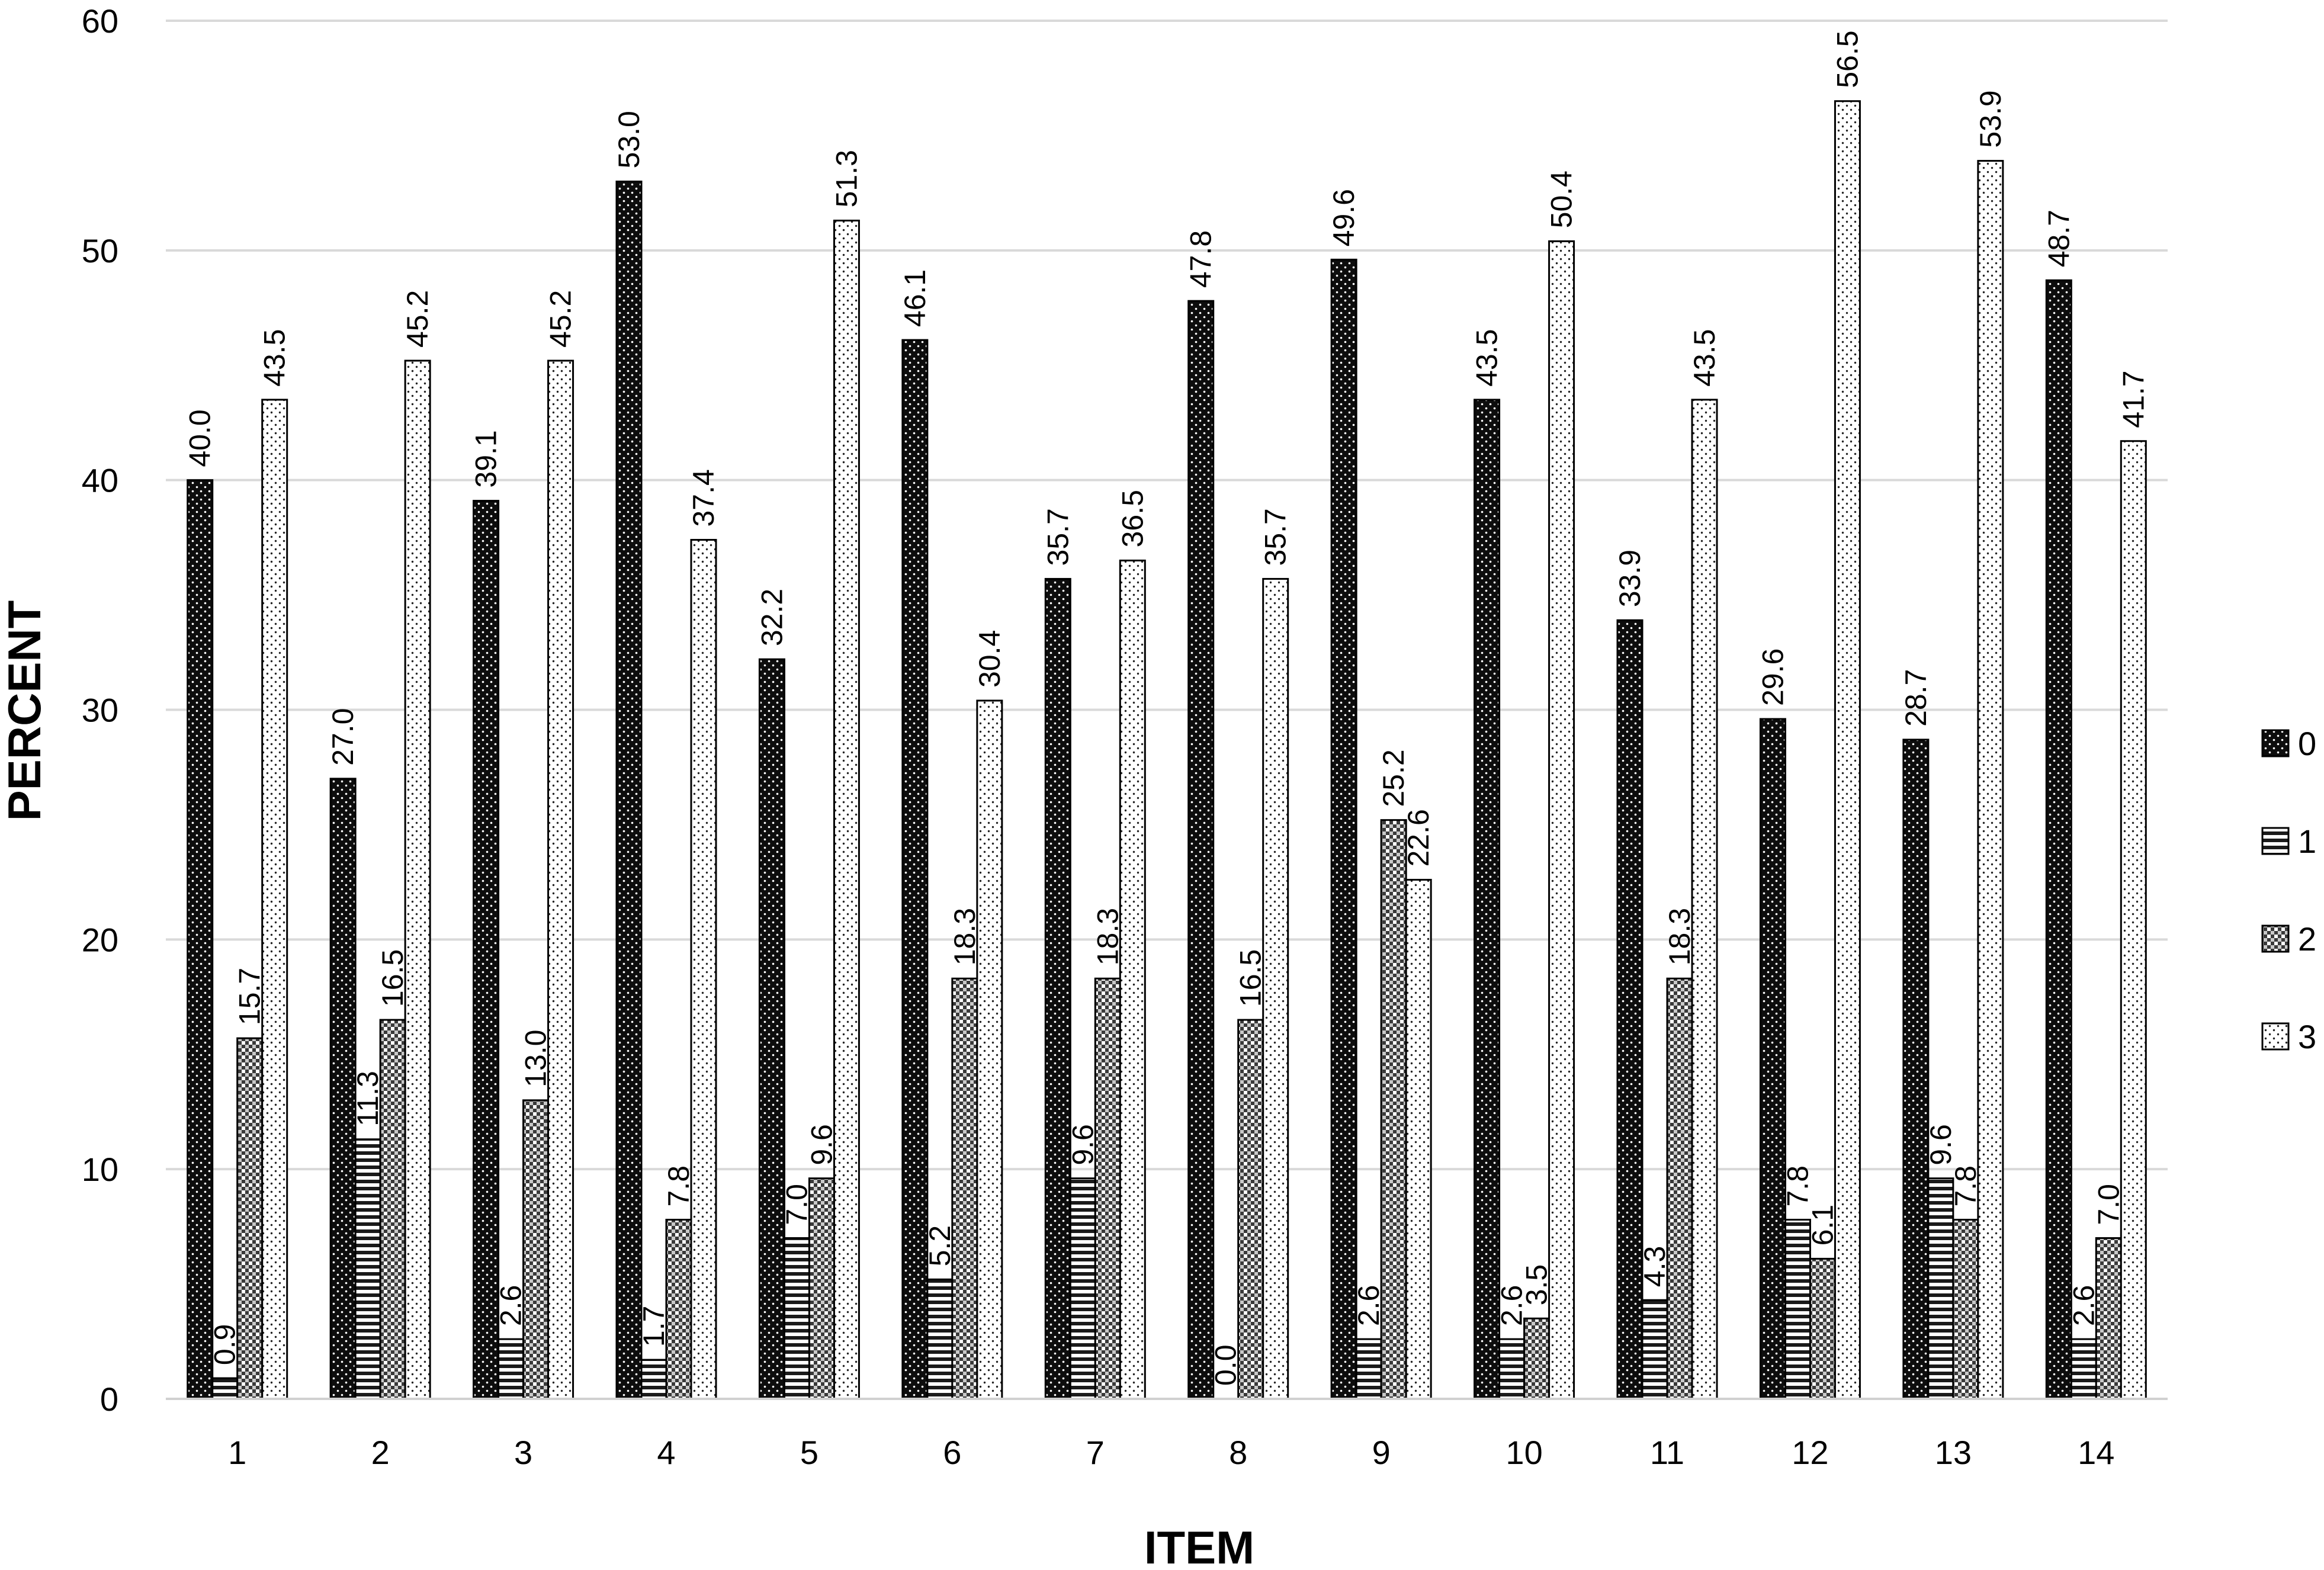 Image resolution: width=2324 pixels, height=1570 pixels. Describe the element at coordinates (1772, 1059) in the screenshot. I see `bar-item12-series0` at that location.